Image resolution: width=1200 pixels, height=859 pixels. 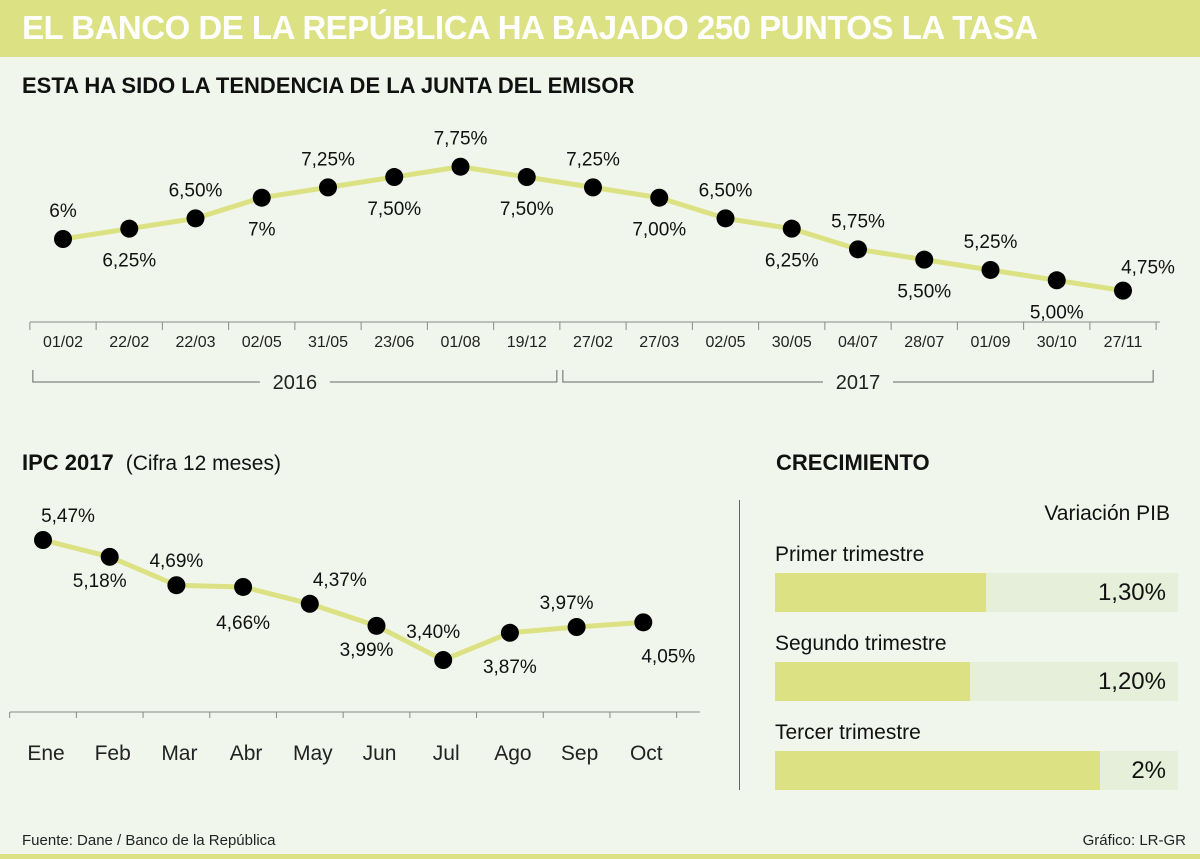 What do you see at coordinates (1107, 513) in the screenshot?
I see `pib-series-label: Variación PIB` at bounding box center [1107, 513].